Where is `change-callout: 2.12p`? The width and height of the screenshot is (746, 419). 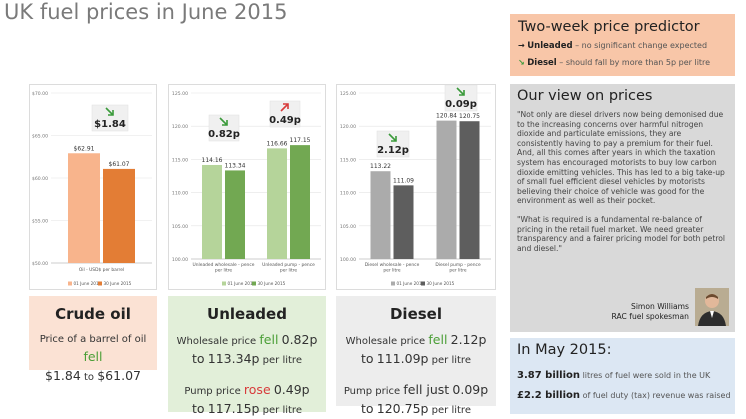 change-callout: 2.12p is located at coordinates (393, 144).